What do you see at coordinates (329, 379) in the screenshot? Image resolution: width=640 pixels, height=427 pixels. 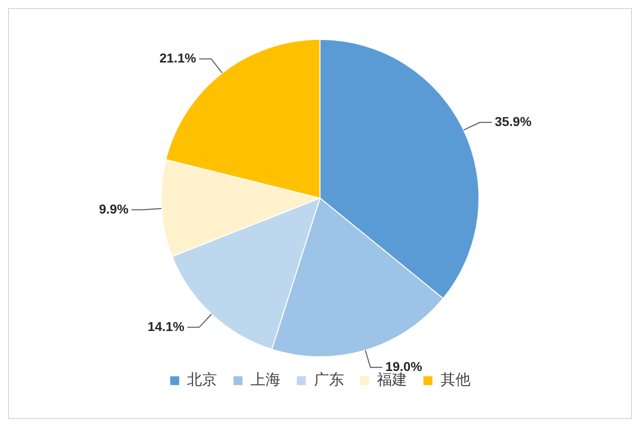 I see `legend-label: 广东` at bounding box center [329, 379].